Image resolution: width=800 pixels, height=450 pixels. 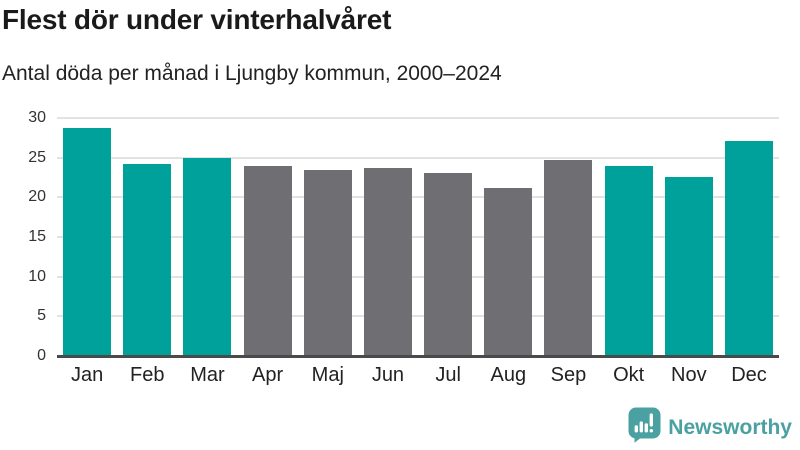 I want to click on bar-jun, so click(x=387, y=261).